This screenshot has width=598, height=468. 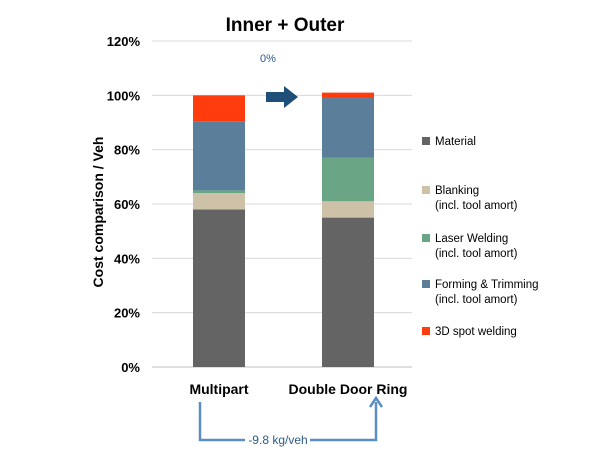 What do you see at coordinates (127, 150) in the screenshot?
I see `y-tick-label: 80%` at bounding box center [127, 150].